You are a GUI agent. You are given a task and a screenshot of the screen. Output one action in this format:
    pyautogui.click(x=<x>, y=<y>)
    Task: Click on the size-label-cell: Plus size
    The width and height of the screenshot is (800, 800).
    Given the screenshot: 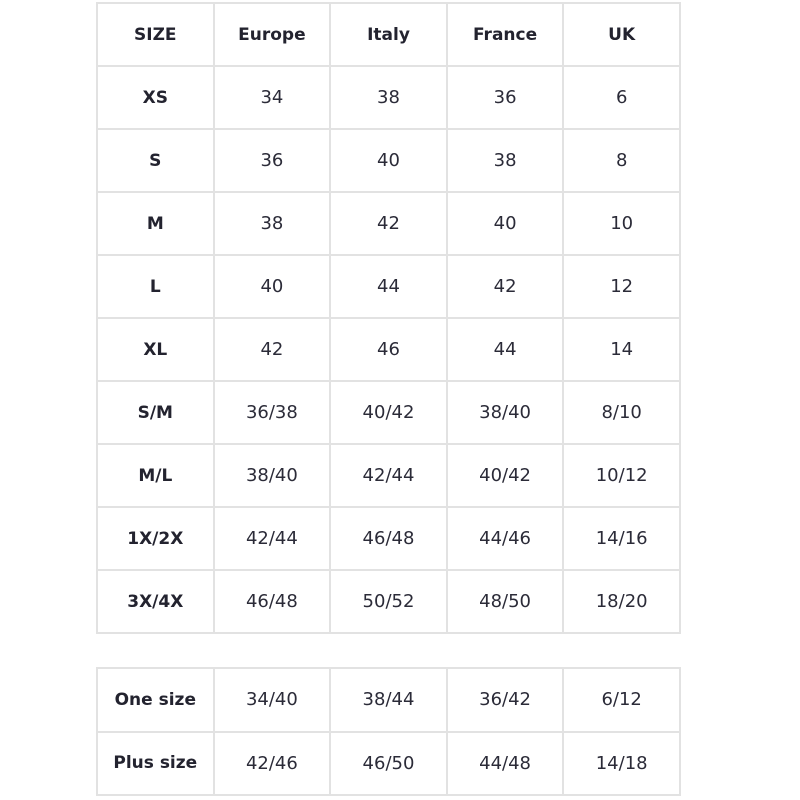 What is the action you would take?
    pyautogui.click(x=155, y=763)
    